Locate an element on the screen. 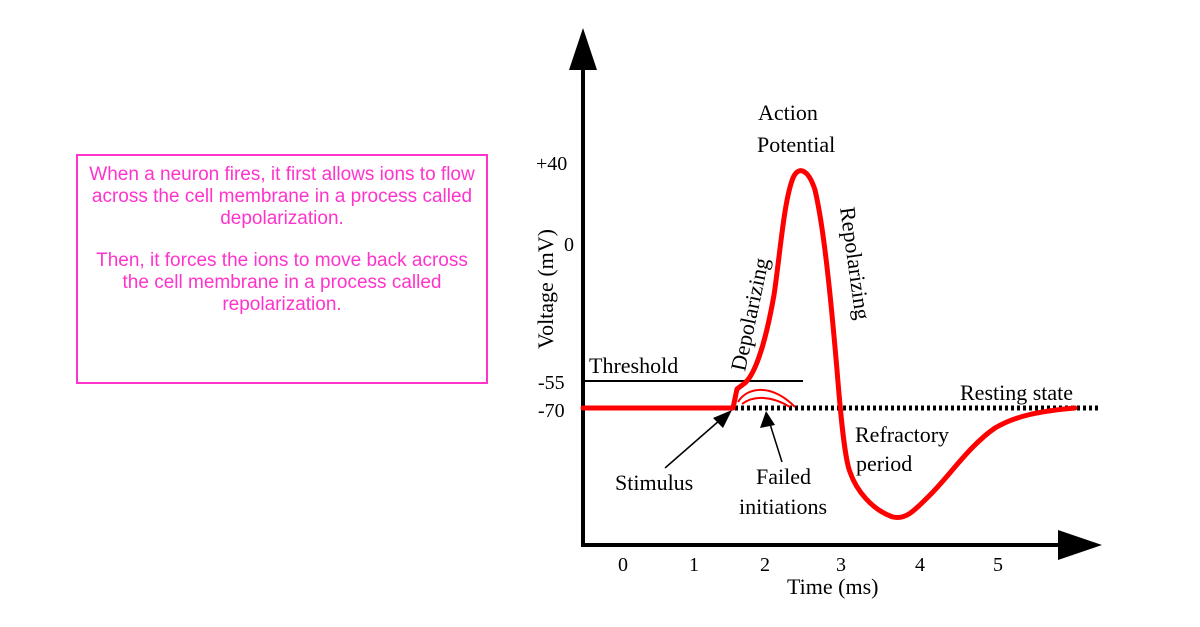 This screenshot has width=1200, height=627. x-tick-4: 4 is located at coordinates (920, 565).